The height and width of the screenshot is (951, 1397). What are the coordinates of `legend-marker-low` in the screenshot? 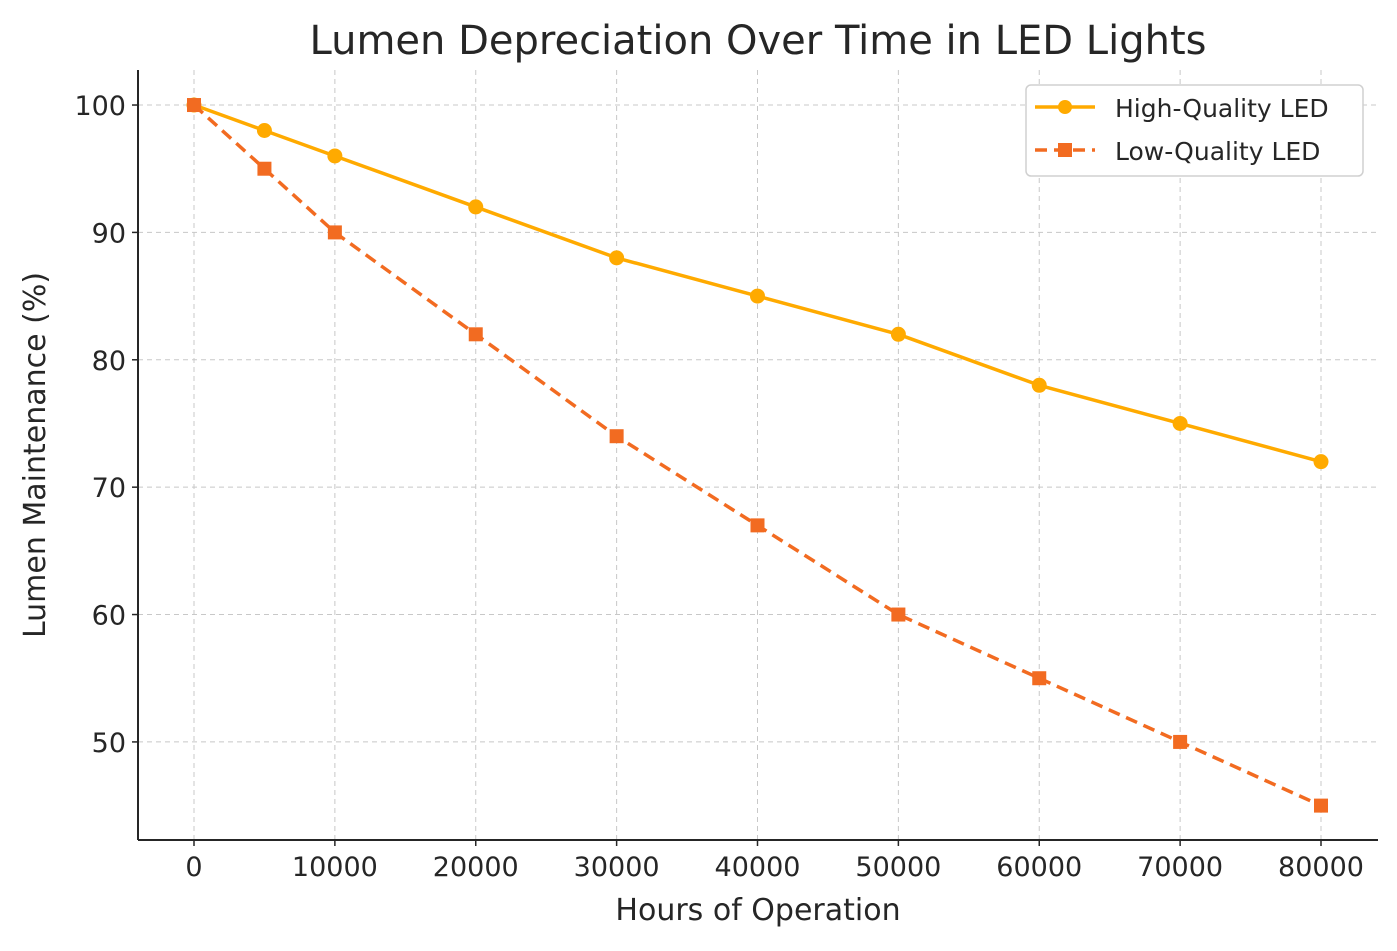 It's located at (1065, 150).